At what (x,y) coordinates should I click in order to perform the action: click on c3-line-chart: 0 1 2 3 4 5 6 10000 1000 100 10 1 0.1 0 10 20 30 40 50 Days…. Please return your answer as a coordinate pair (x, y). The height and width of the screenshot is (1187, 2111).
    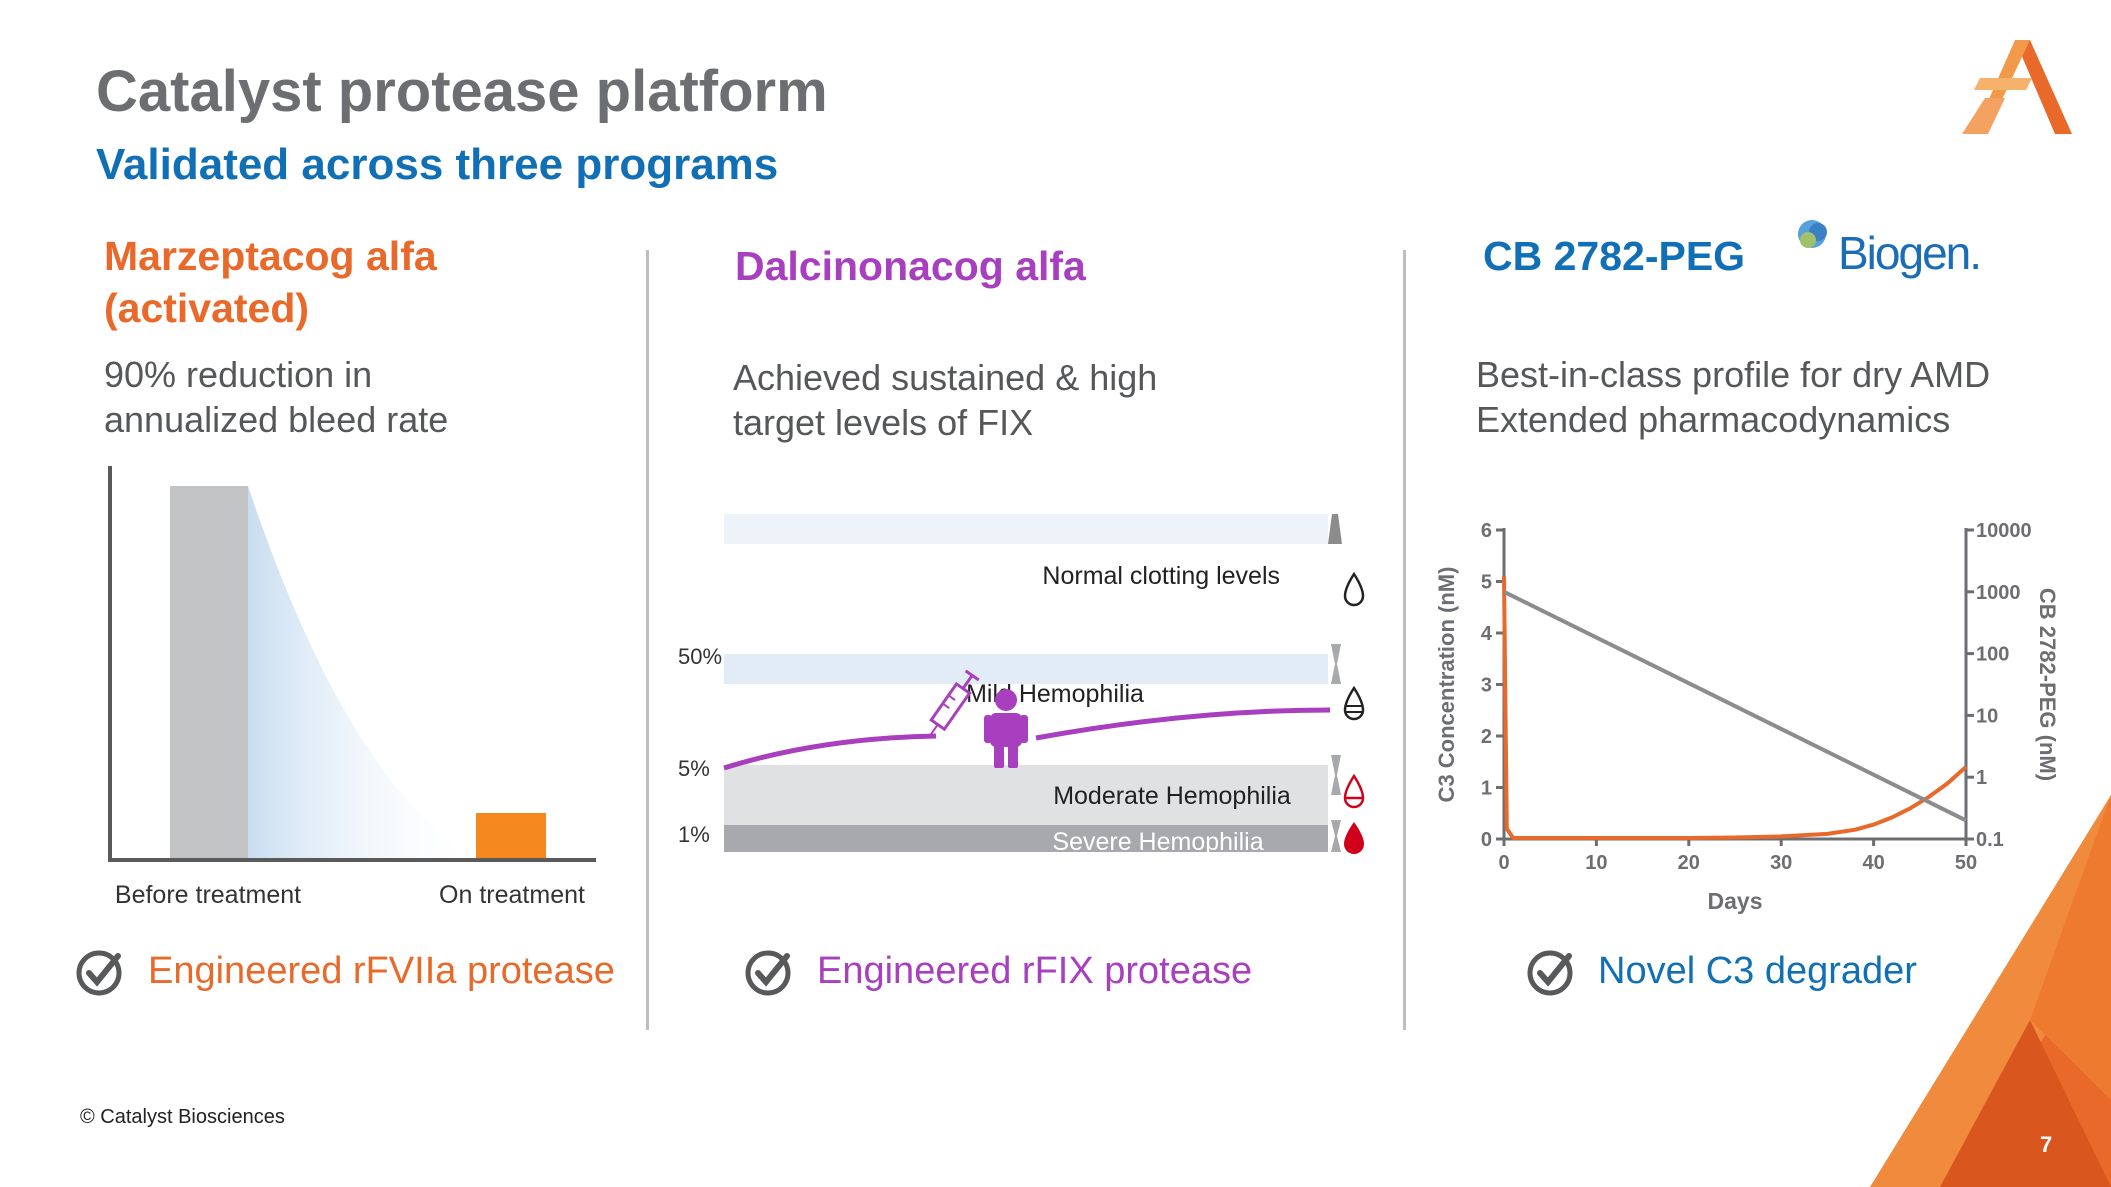
    Looking at the image, I should click on (1747, 717).